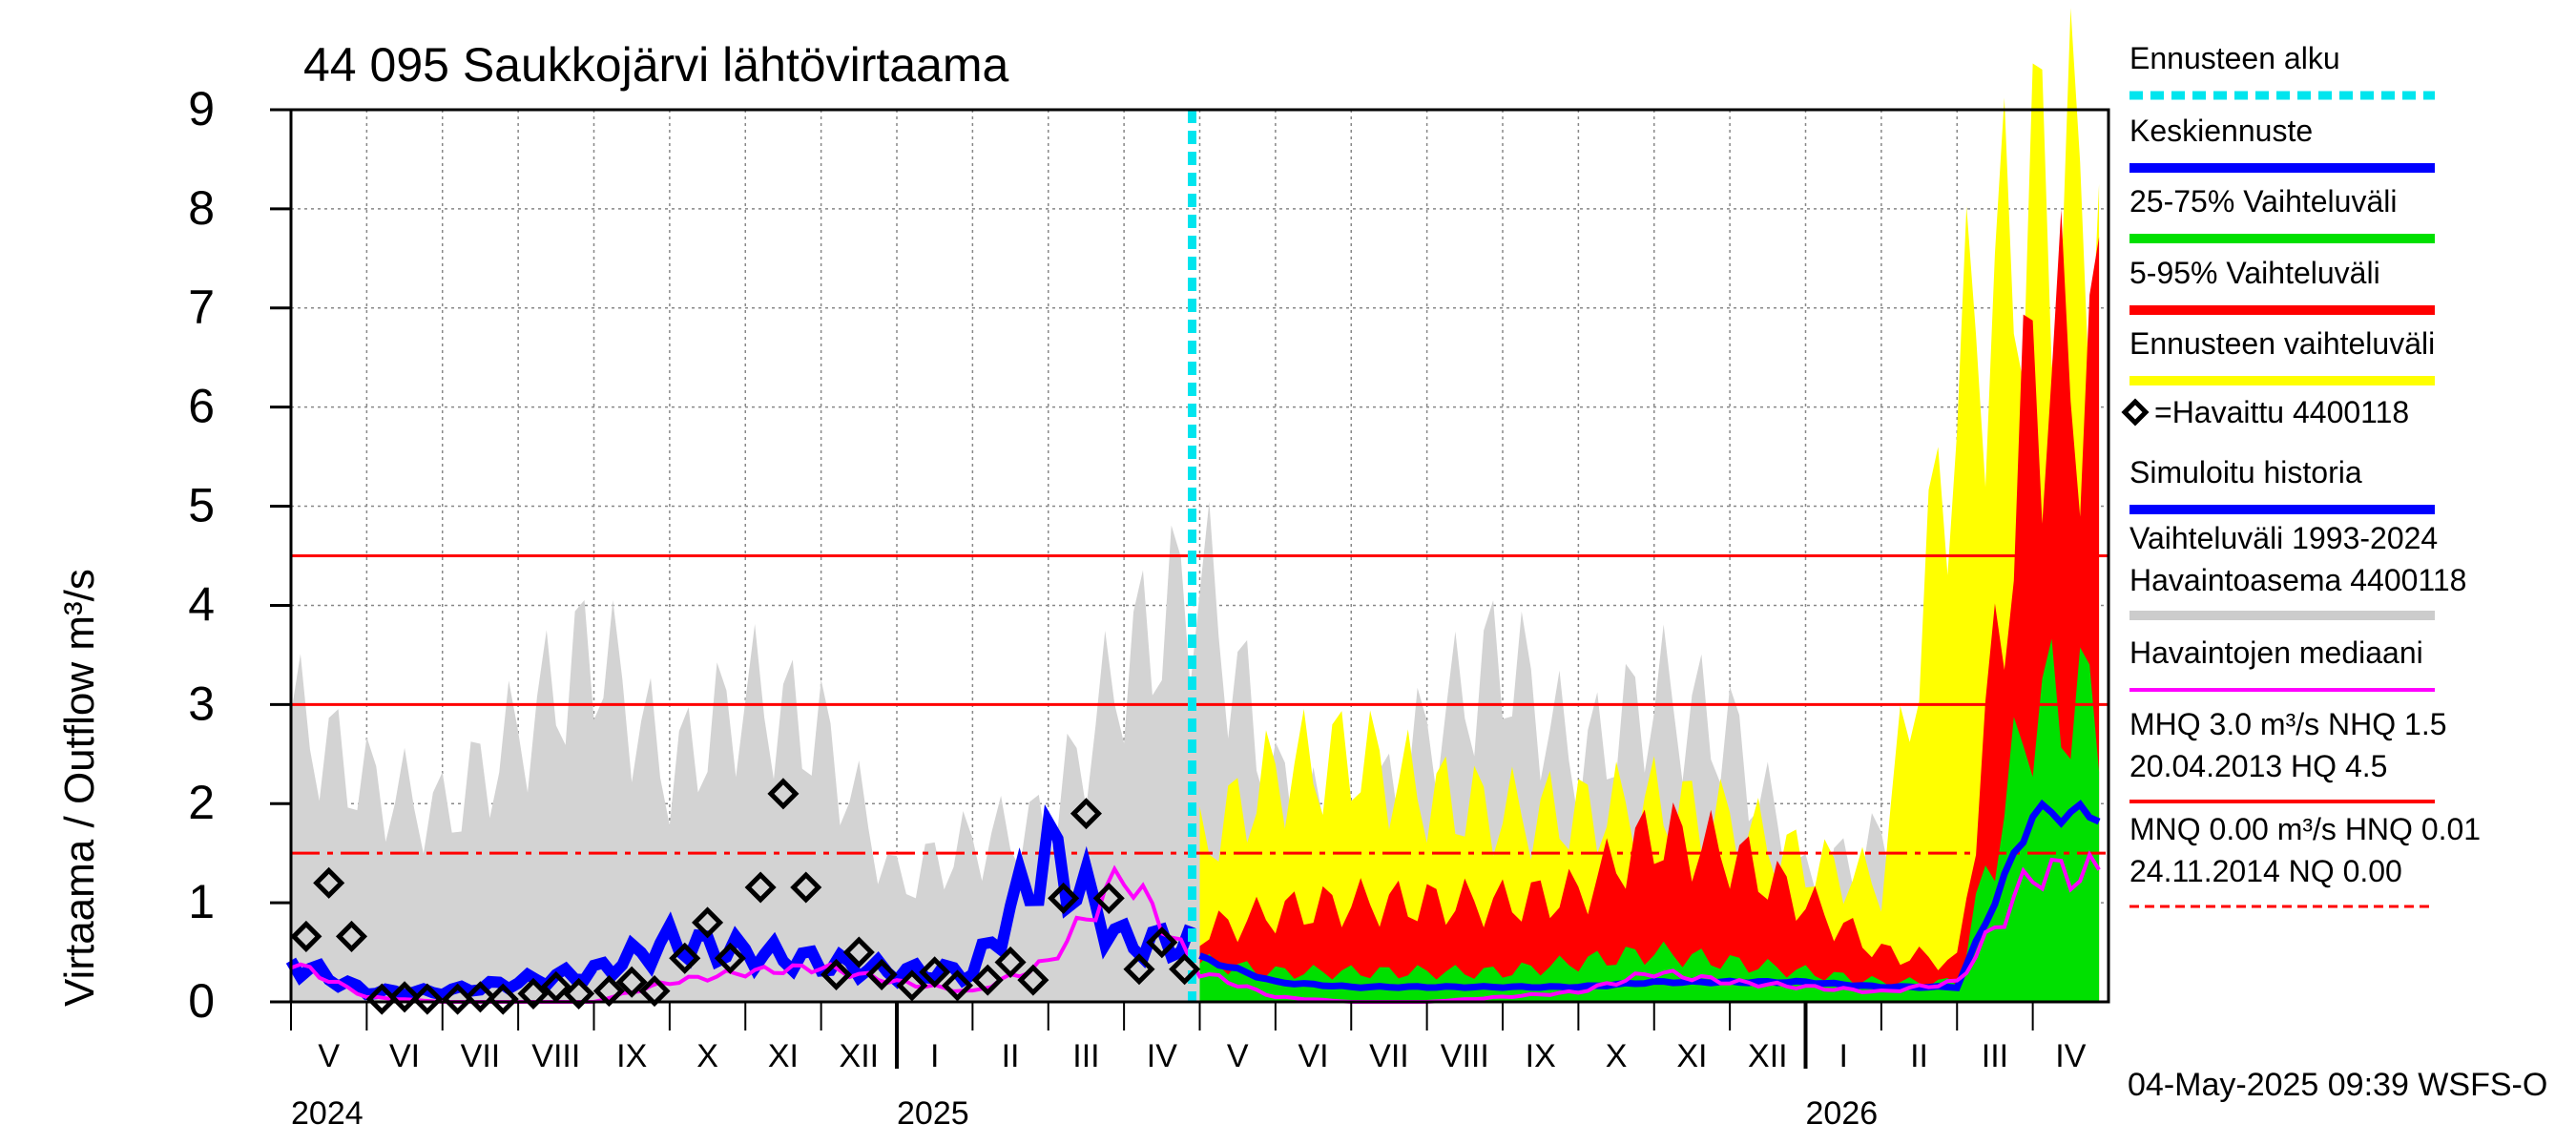  What do you see at coordinates (201, 308) in the screenshot?
I see `y-tick-label: 7` at bounding box center [201, 308].